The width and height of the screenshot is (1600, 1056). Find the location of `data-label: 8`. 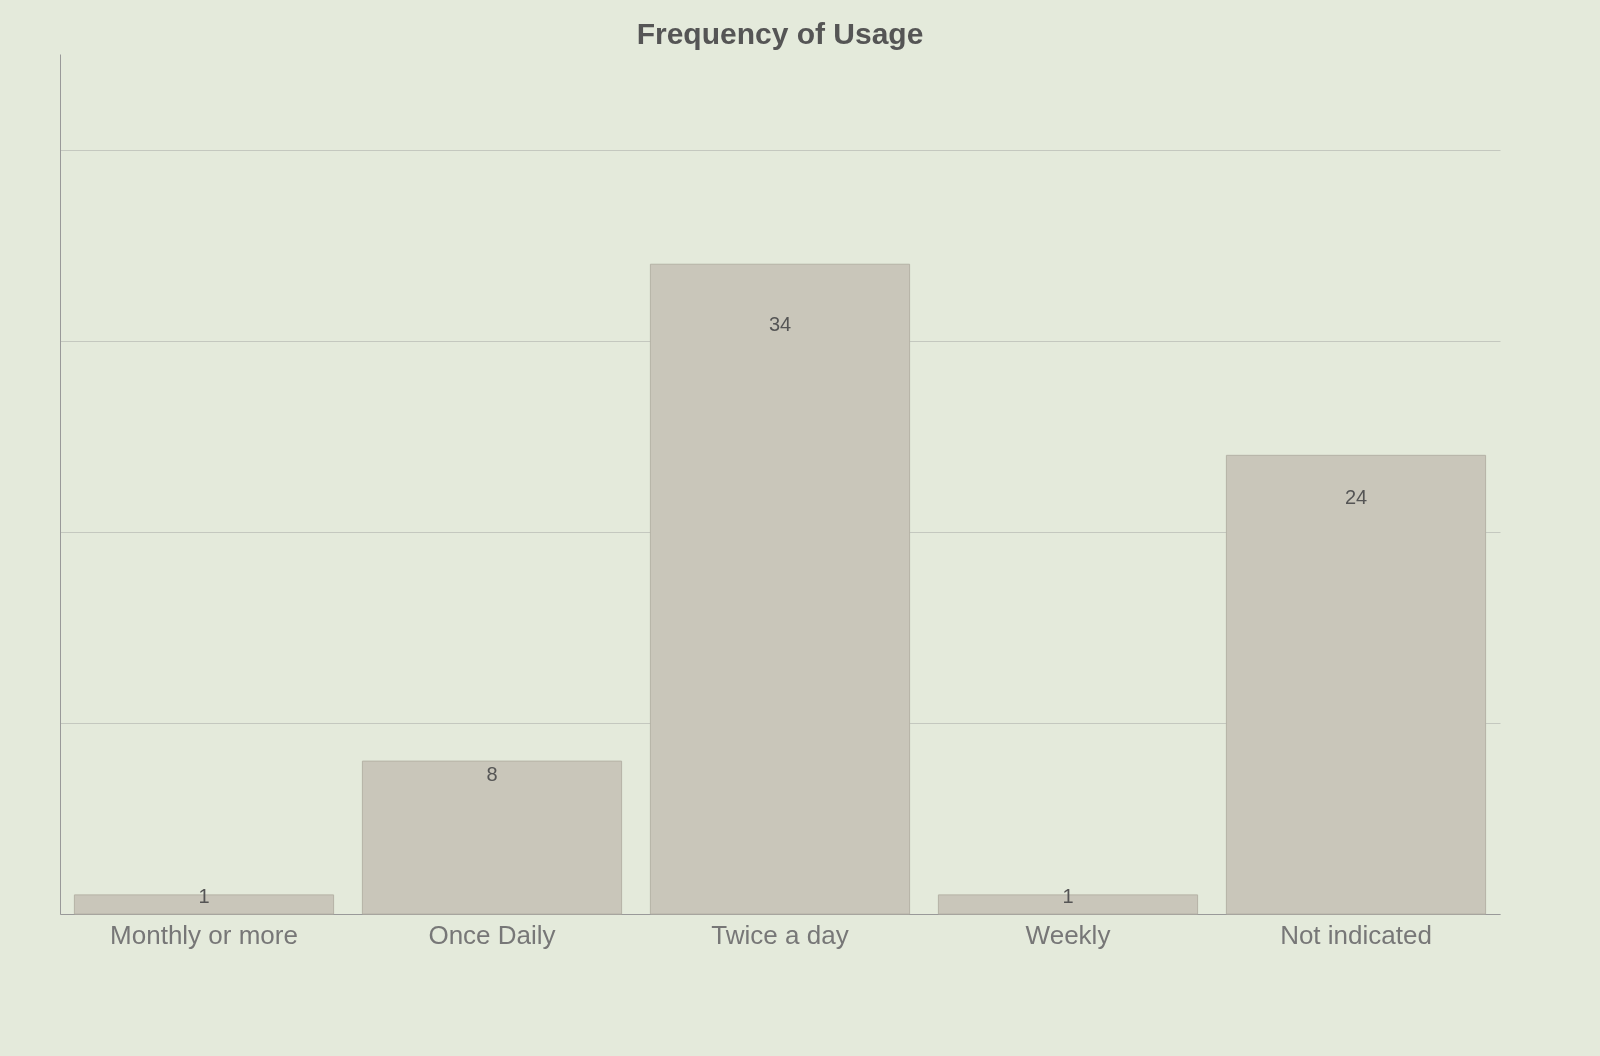

data-label: 8 is located at coordinates (492, 774).